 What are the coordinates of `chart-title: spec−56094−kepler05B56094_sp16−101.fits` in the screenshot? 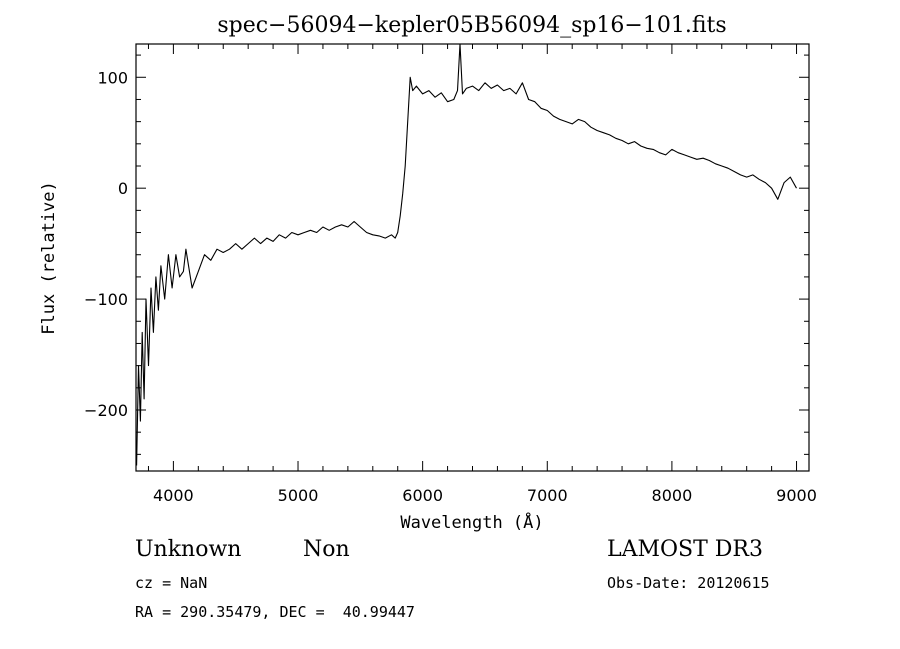 It's located at (471, 25).